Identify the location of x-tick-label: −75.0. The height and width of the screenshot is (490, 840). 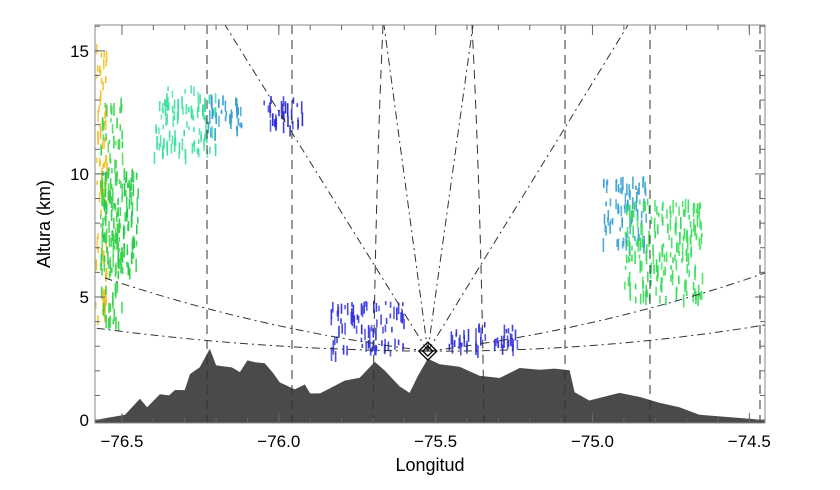
(592, 441).